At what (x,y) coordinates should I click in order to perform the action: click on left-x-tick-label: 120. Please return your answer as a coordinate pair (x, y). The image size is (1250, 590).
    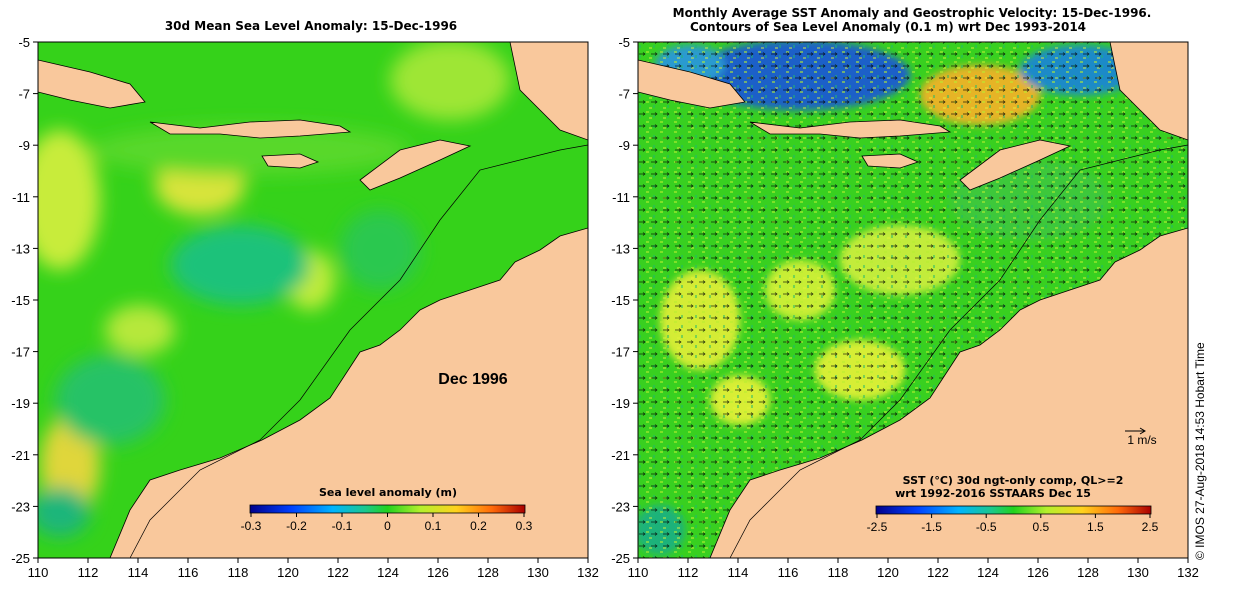
    Looking at the image, I should click on (288, 572).